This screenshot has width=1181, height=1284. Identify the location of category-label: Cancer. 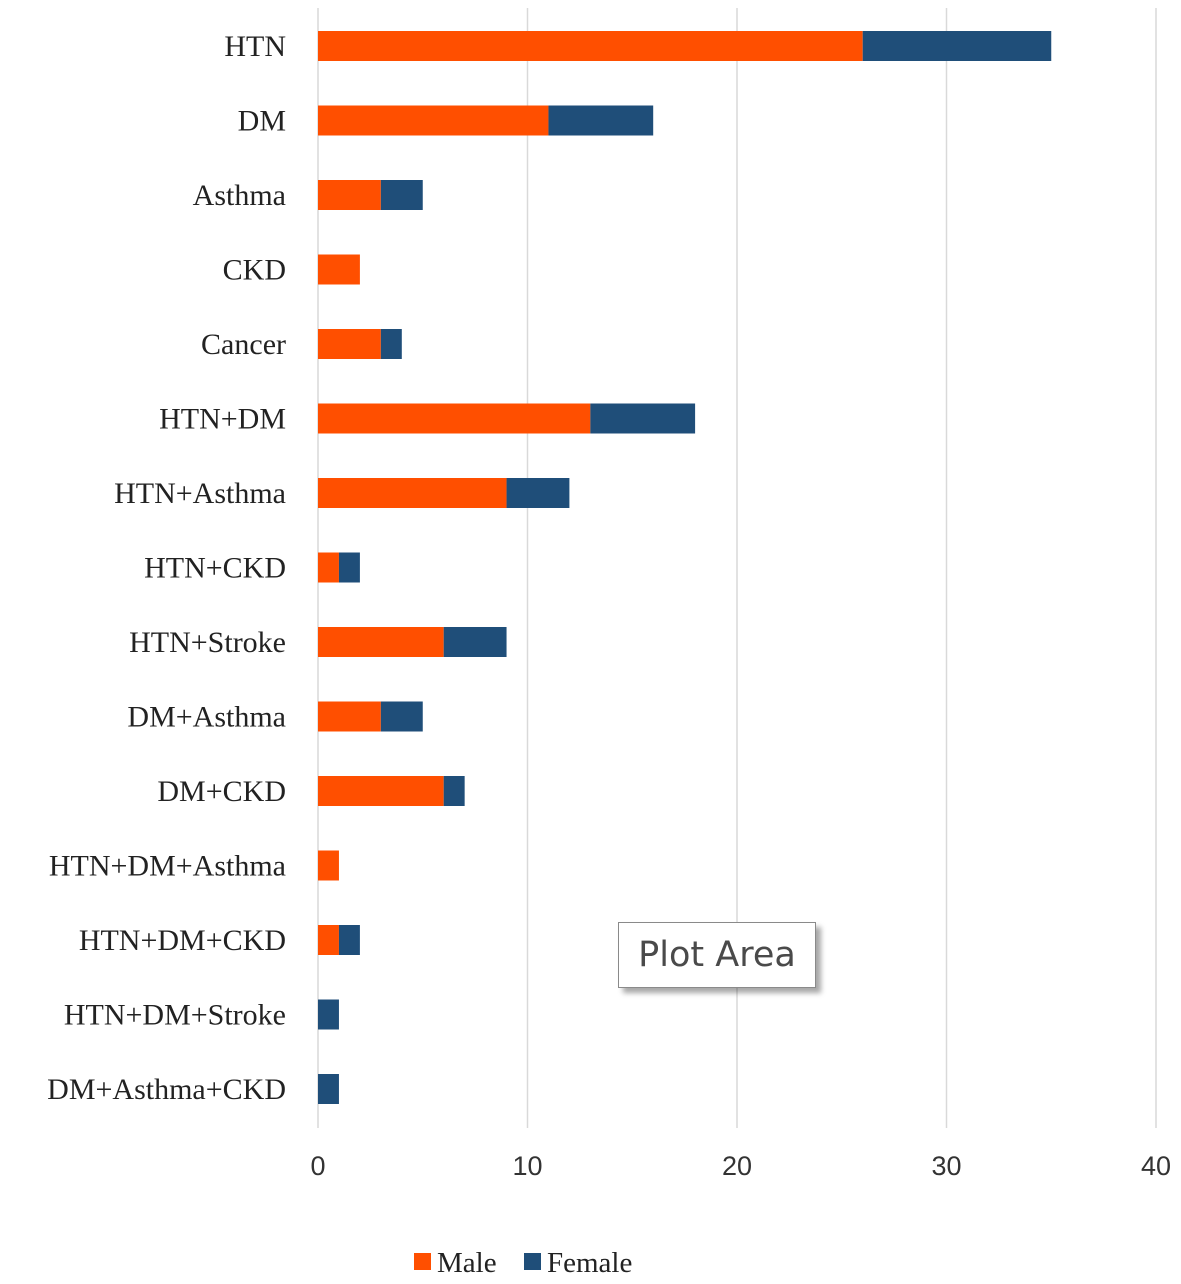
(243, 344).